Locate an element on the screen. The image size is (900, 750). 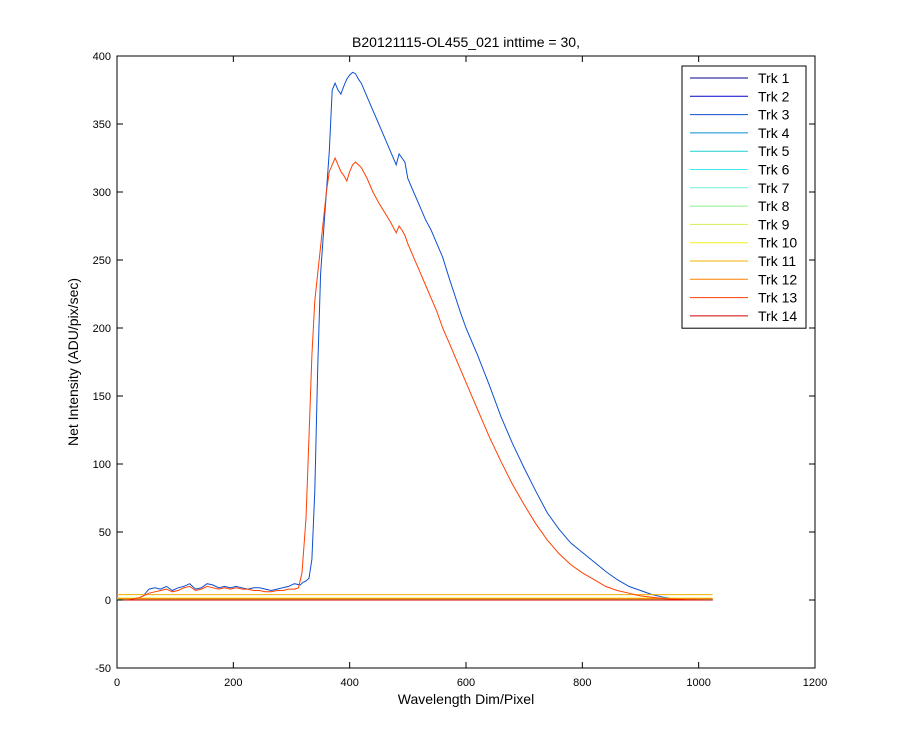
legend-label: Trk 10 is located at coordinates (777, 243).